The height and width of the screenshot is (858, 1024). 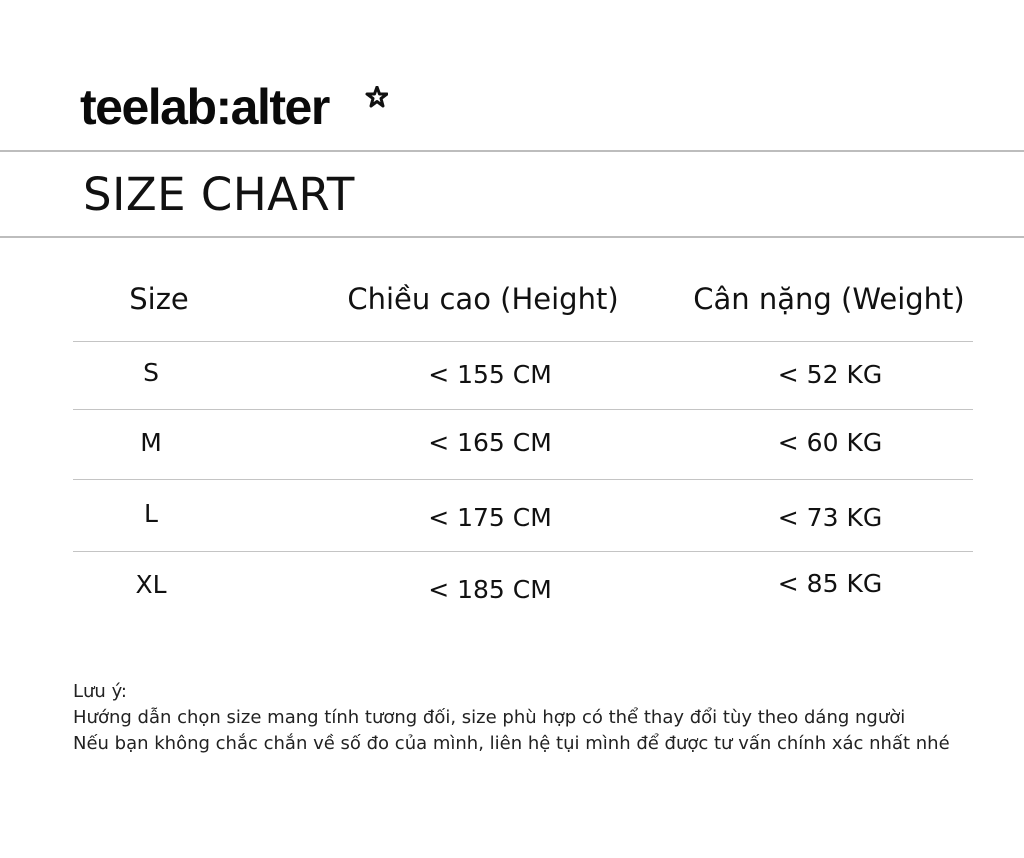 What do you see at coordinates (219, 194) in the screenshot?
I see `page-title: SIZE CHART` at bounding box center [219, 194].